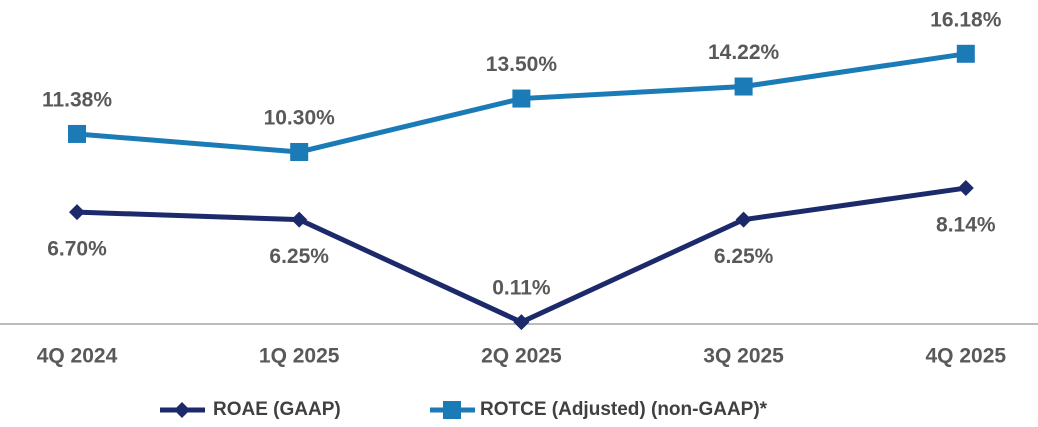 The width and height of the screenshot is (1038, 427). I want to click on data-label: 14.22%, so click(744, 52).